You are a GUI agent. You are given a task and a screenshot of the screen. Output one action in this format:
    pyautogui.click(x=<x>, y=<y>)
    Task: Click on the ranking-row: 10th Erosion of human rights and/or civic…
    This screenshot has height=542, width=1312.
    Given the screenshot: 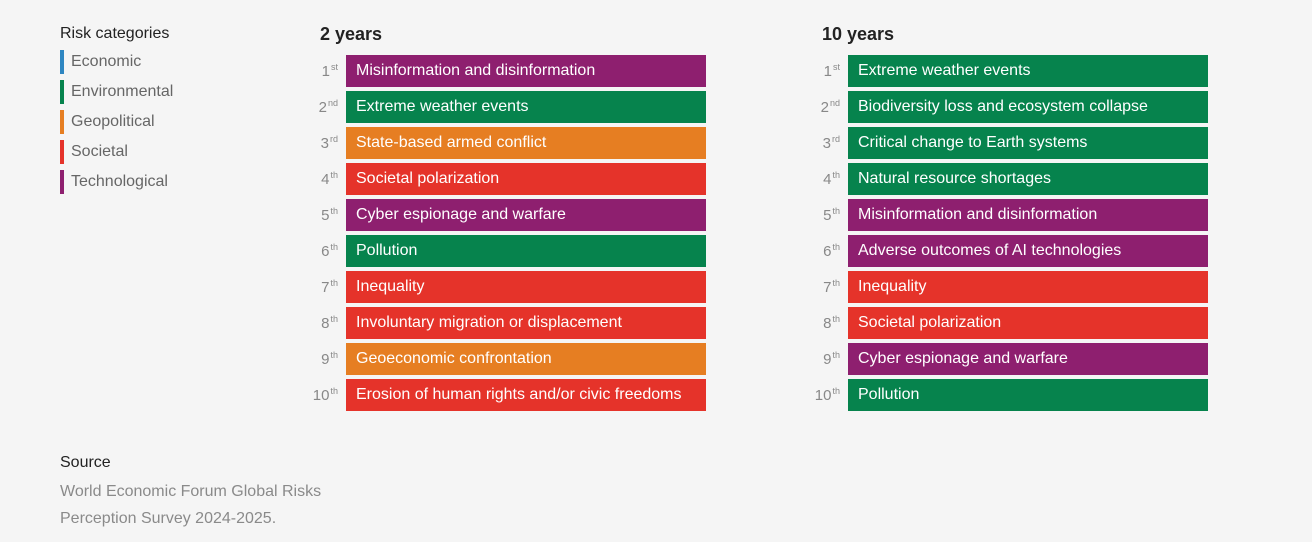 What is the action you would take?
    pyautogui.click(x=508, y=395)
    